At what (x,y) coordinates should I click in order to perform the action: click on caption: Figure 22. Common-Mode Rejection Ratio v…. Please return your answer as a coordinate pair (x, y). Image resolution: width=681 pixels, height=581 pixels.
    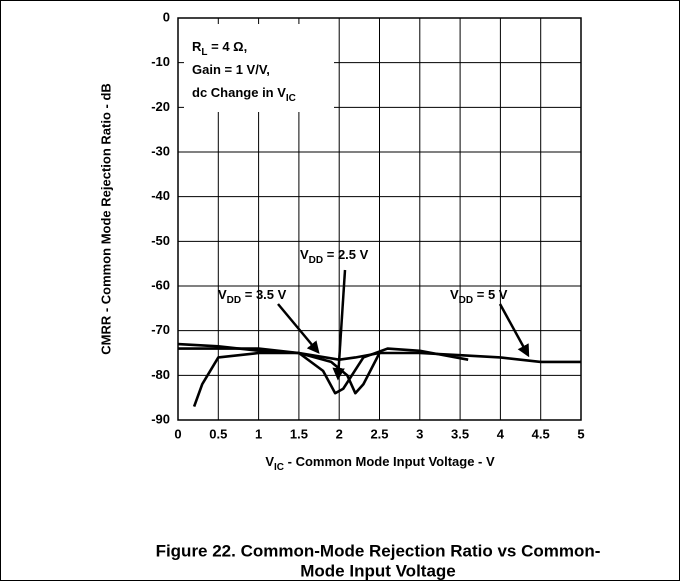
    Looking at the image, I should click on (378, 550).